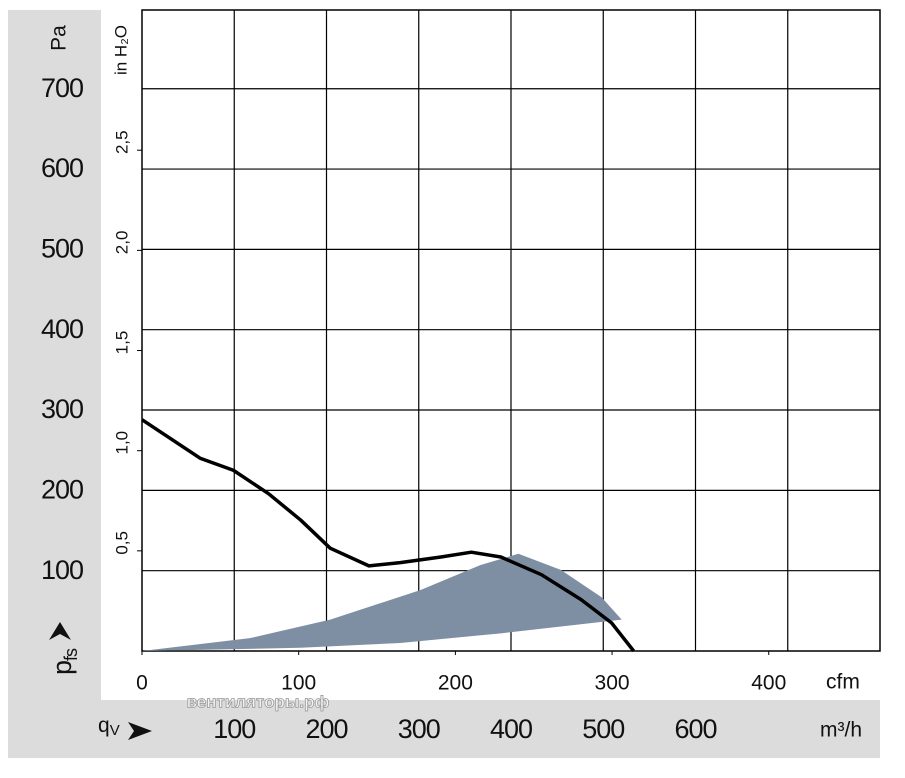 This screenshot has width=905, height=778. Describe the element at coordinates (841, 730) in the screenshot. I see `x-title: m³/h` at that location.